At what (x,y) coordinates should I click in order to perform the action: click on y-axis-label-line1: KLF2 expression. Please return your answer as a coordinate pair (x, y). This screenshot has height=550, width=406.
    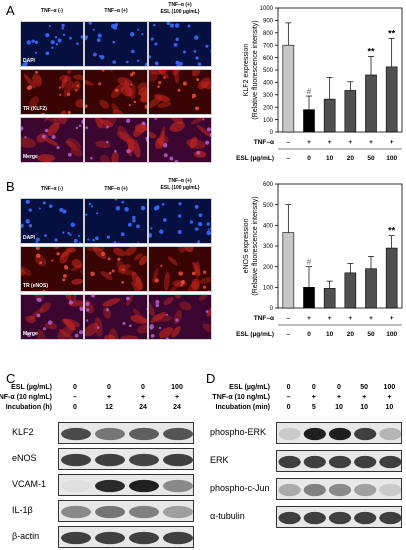
    Looking at the image, I should click on (246, 70).